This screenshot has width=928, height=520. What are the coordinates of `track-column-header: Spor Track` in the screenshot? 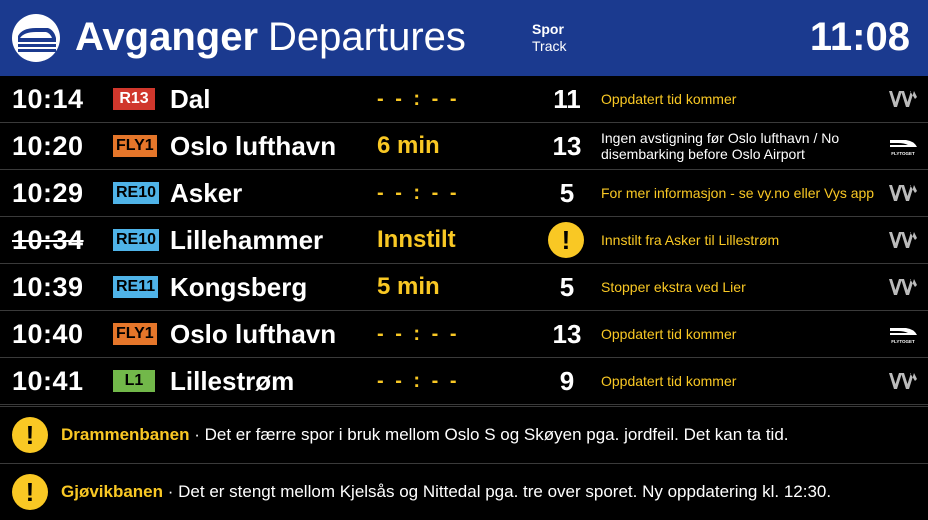 It's located at (549, 38).